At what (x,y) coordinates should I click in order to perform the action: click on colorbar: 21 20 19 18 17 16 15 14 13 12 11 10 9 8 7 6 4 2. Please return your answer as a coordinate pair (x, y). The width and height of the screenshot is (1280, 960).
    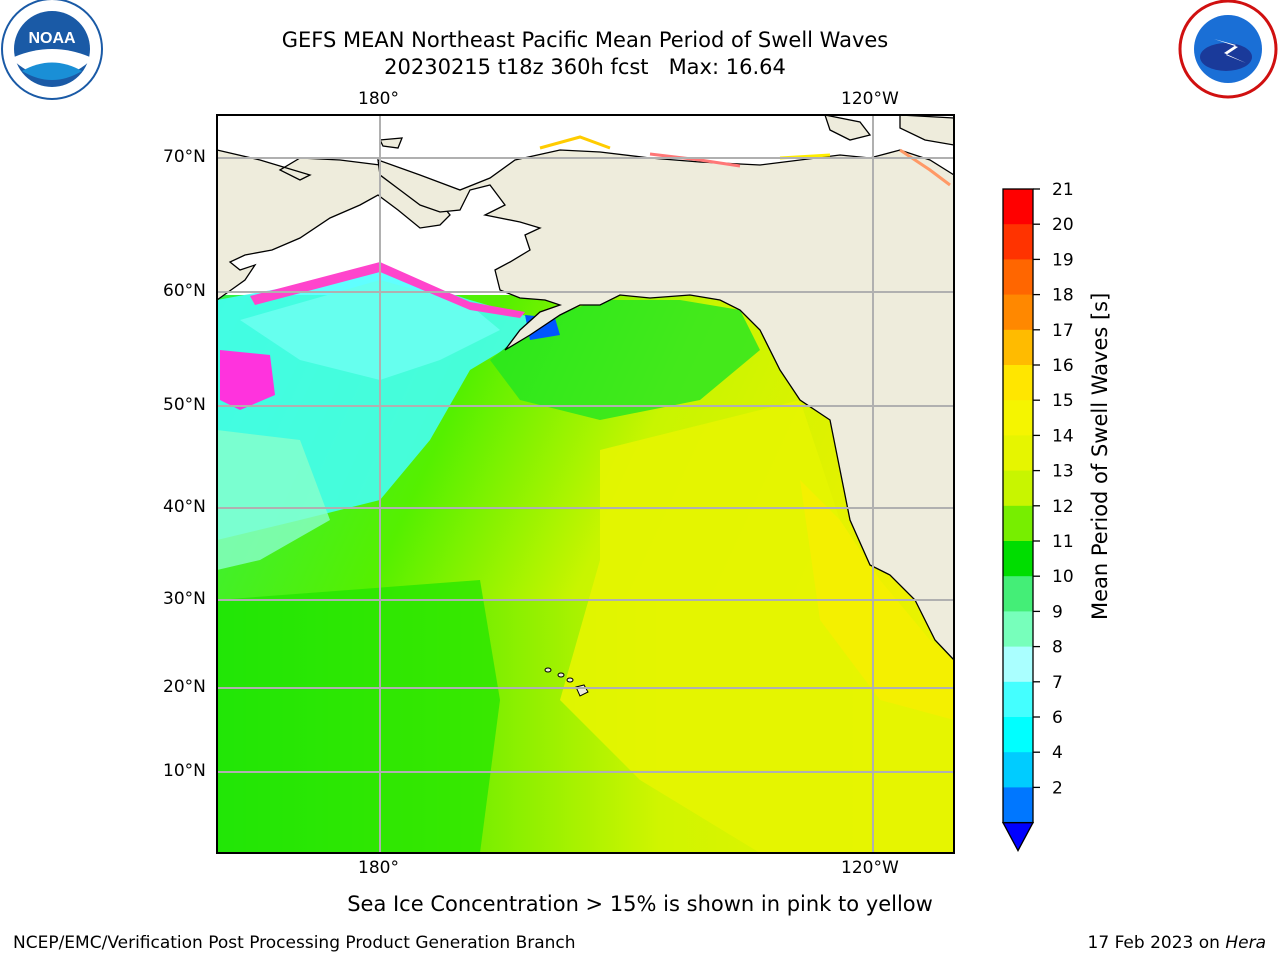
    Looking at the image, I should click on (1037, 516).